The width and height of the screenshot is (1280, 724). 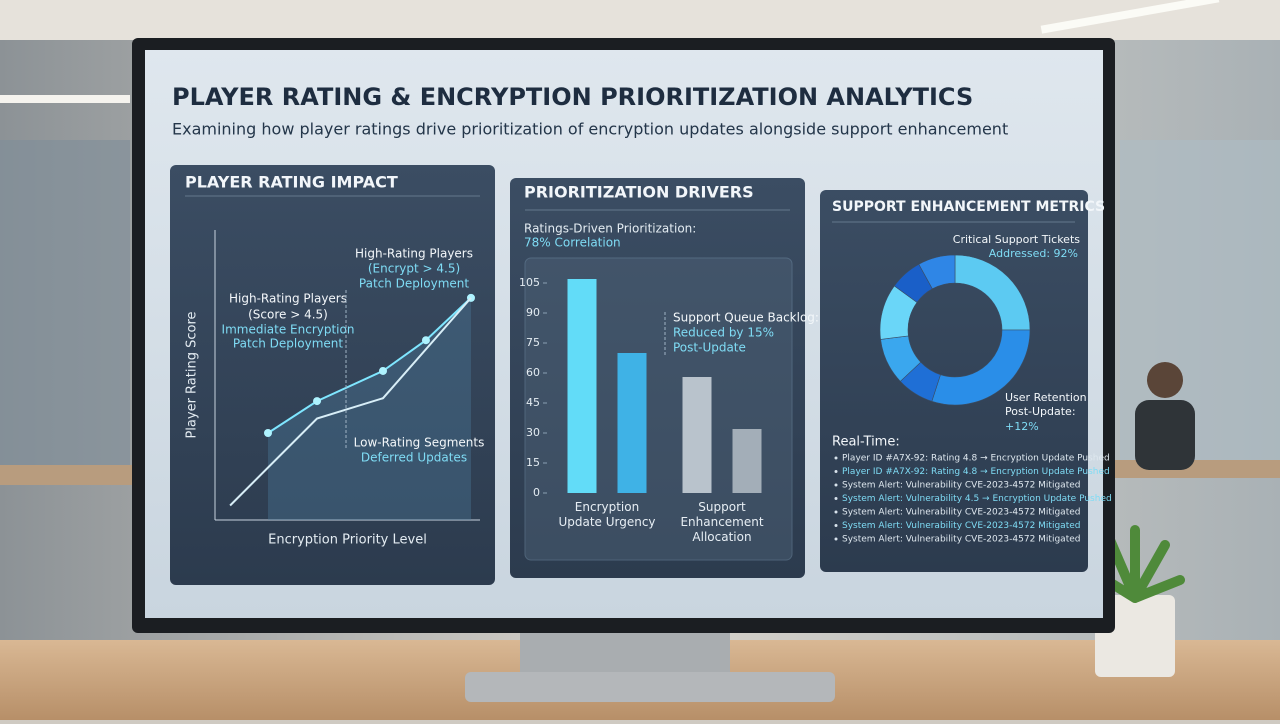 I want to click on line, so click(x=350, y=402).